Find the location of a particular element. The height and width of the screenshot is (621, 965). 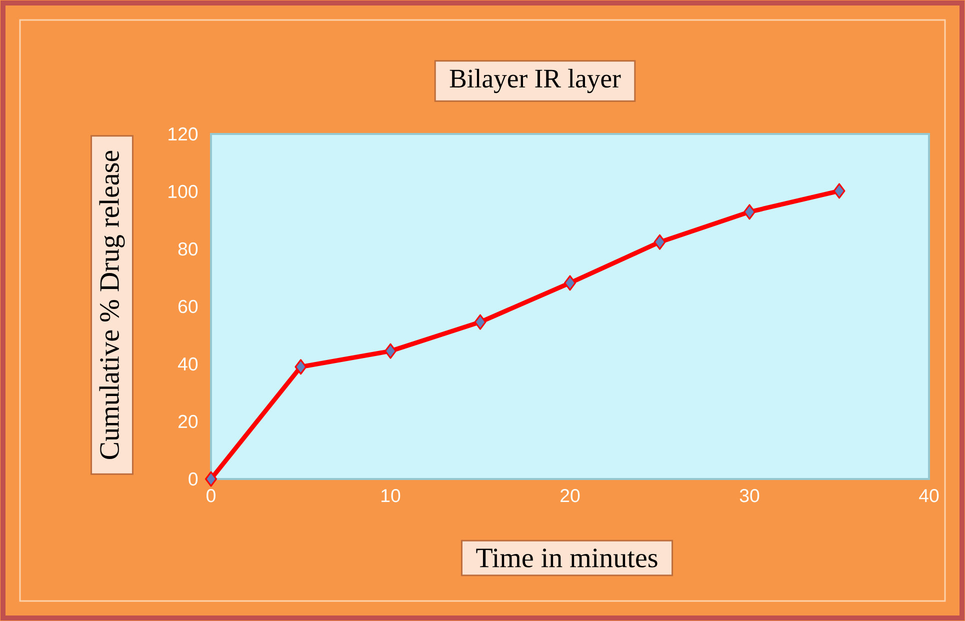

x-tick-label: 30 is located at coordinates (750, 495).